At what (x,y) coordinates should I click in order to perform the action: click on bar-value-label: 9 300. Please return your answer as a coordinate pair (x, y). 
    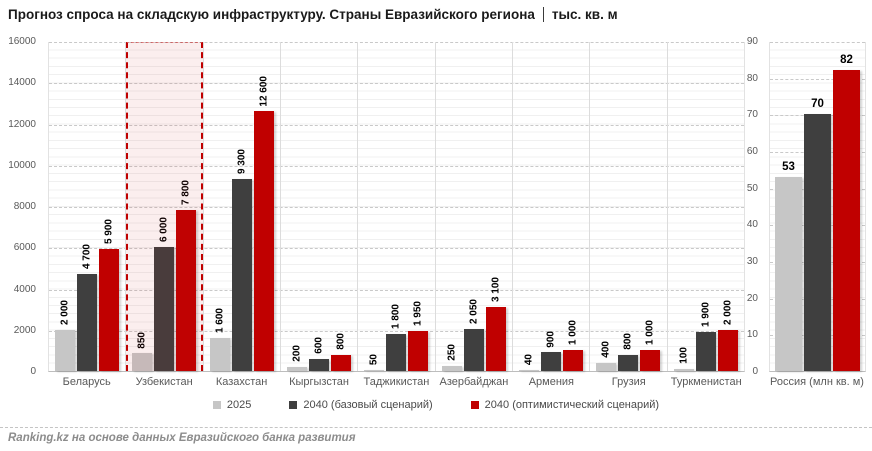
    Looking at the image, I should click on (242, 162).